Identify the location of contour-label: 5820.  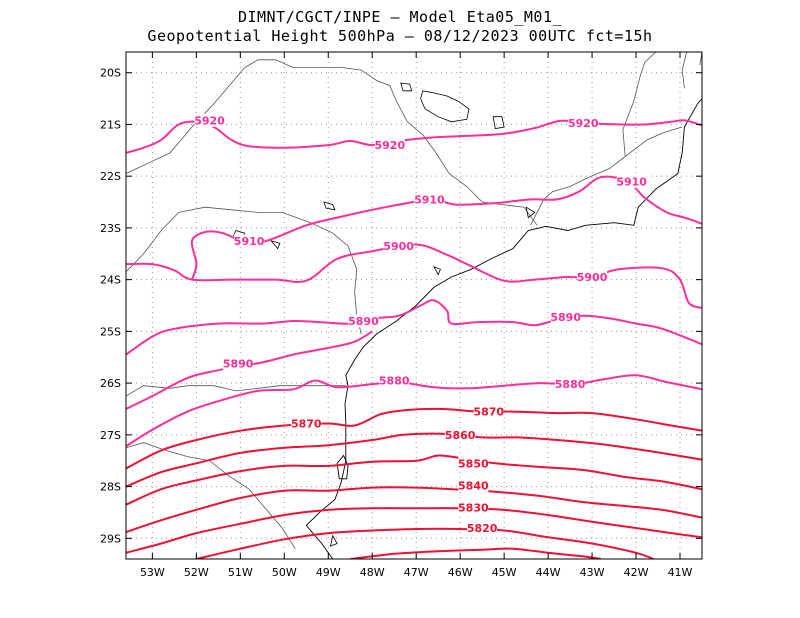
(482, 528).